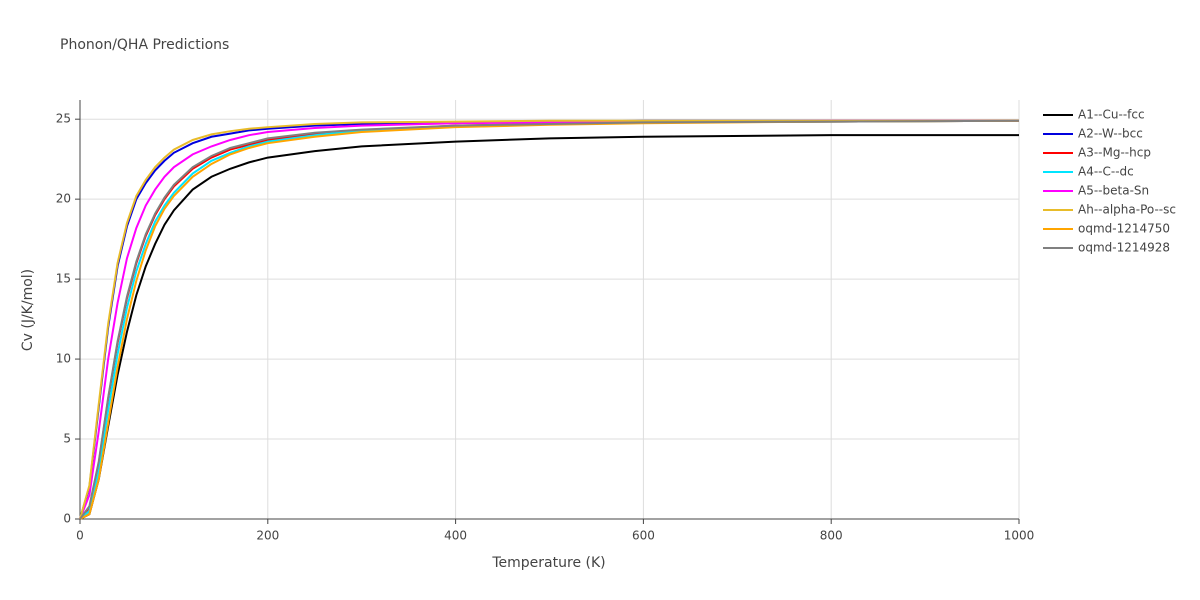 Image resolution: width=1200 pixels, height=600 pixels. What do you see at coordinates (63, 279) in the screenshot?
I see `y-tick-label: 15` at bounding box center [63, 279].